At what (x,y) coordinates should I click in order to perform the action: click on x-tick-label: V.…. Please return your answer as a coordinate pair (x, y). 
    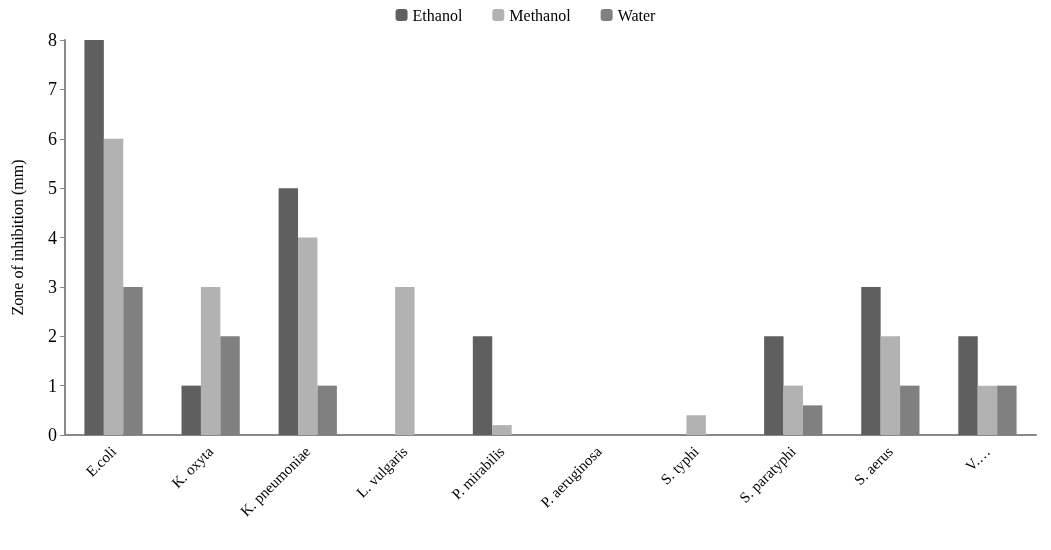
    Looking at the image, I should click on (978, 459).